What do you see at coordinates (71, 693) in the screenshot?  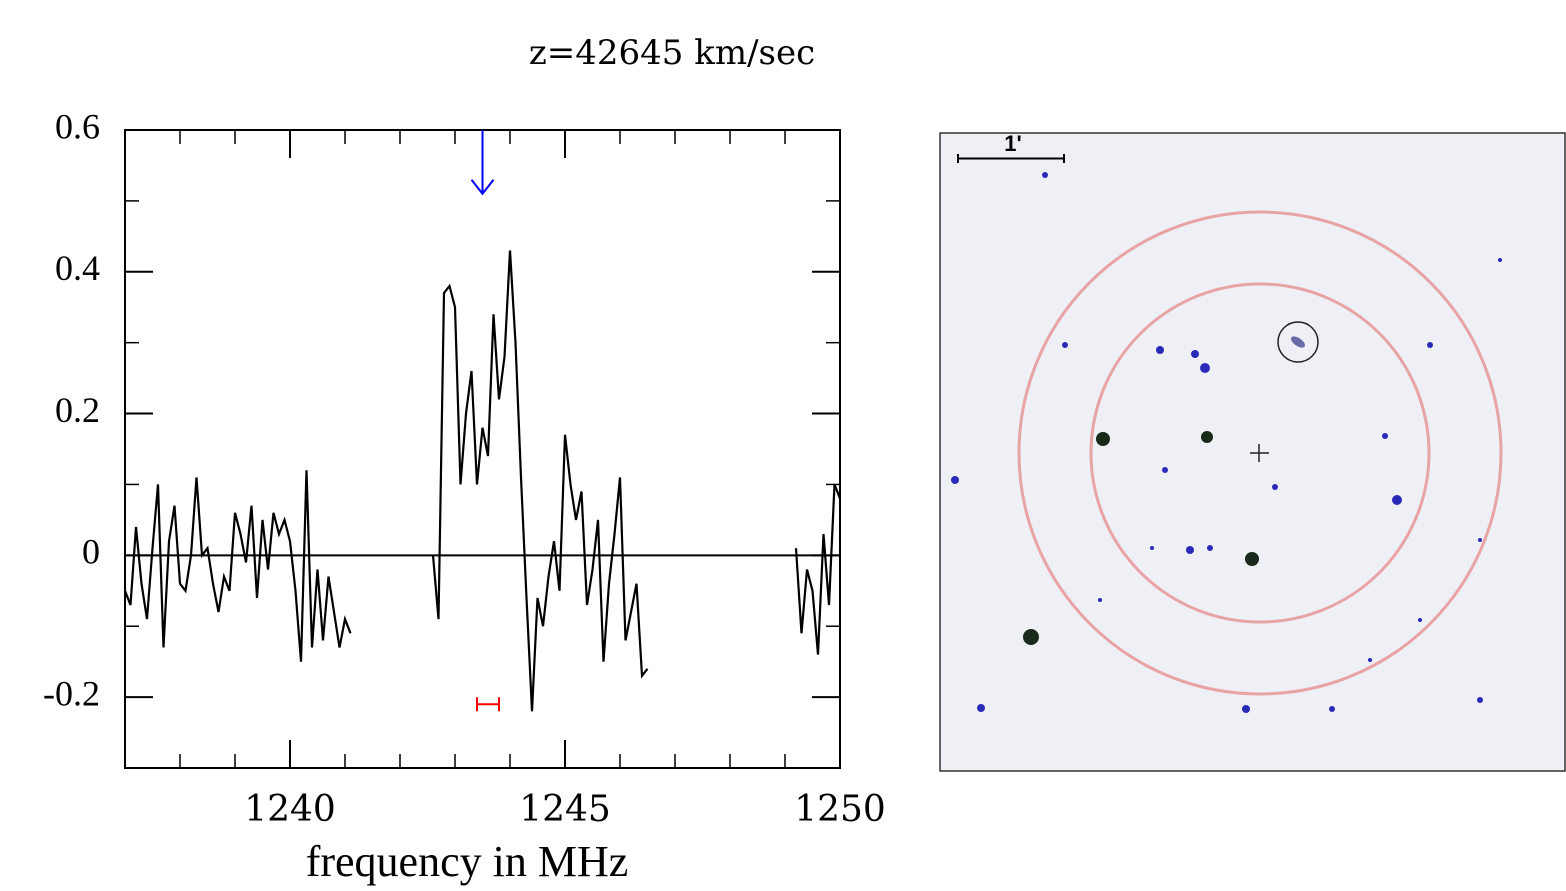 I see `y-tick-label: -0.2` at bounding box center [71, 693].